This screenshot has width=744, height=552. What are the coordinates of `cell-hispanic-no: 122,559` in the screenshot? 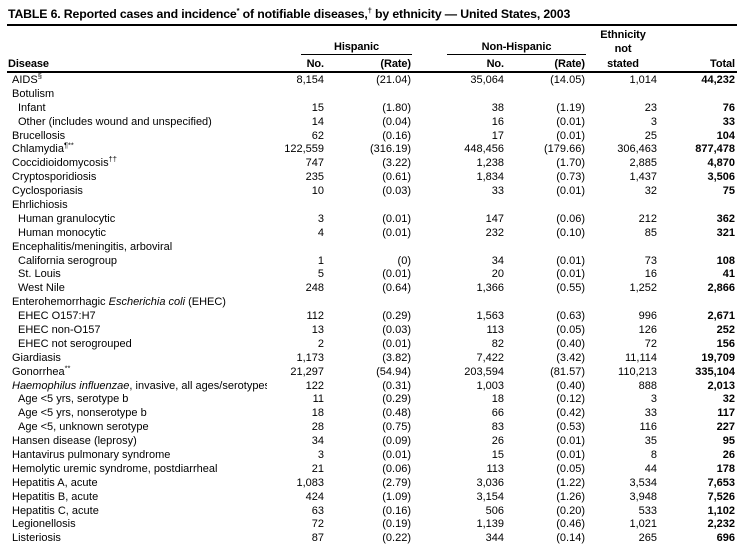 It's located at (304, 149).